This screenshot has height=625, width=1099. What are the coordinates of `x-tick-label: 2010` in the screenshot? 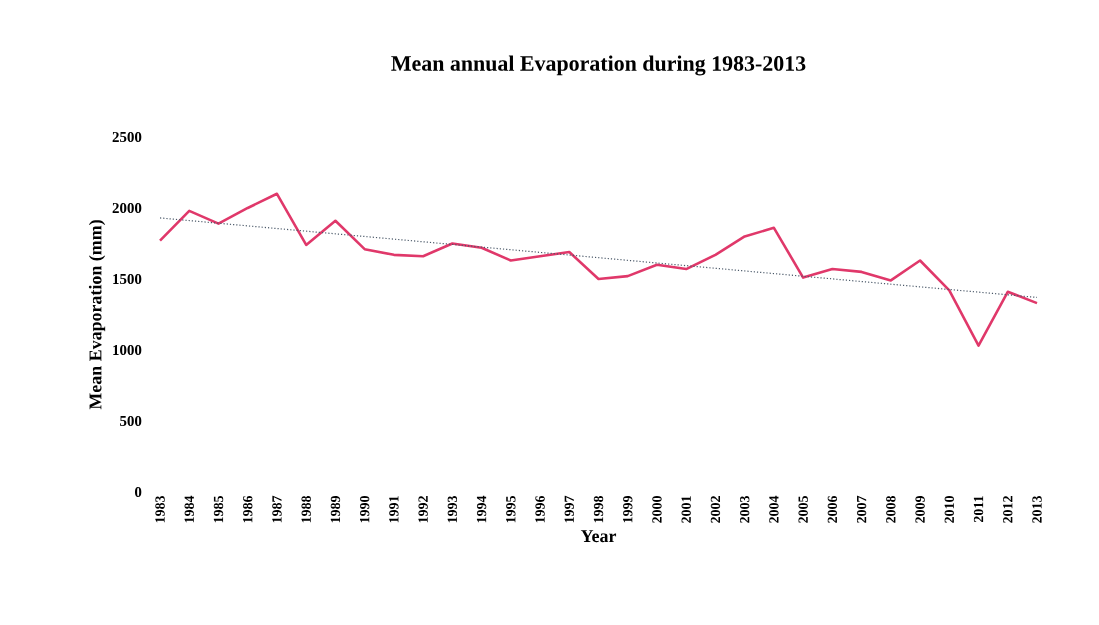 It's located at (949, 509).